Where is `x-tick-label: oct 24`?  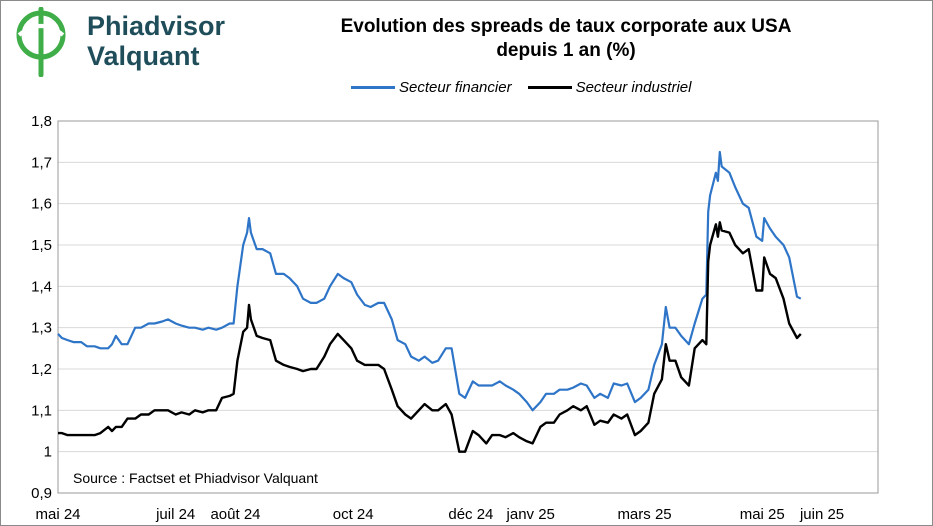
x-tick-label: oct 24 is located at coordinates (353, 514).